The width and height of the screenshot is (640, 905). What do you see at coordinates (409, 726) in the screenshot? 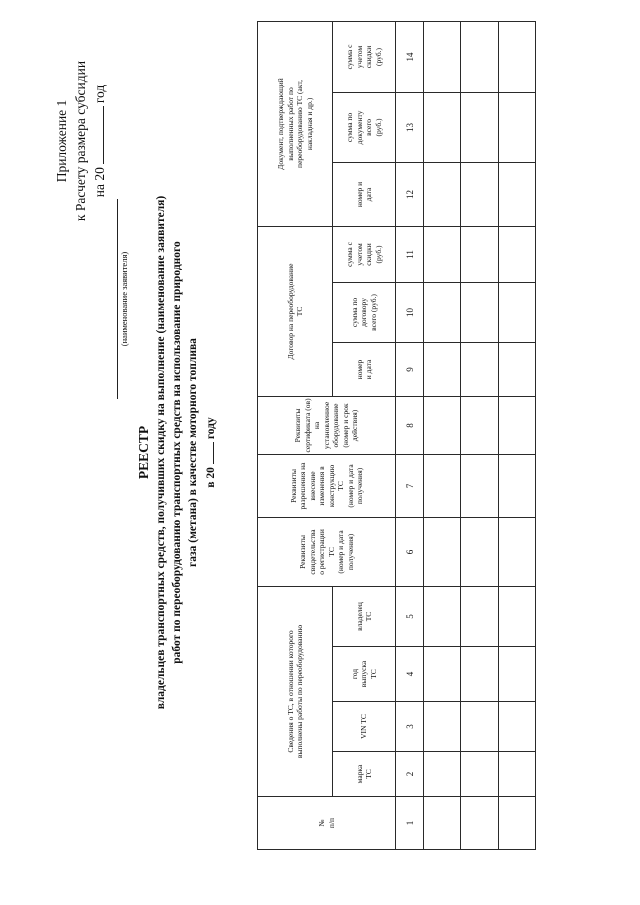
I see `column-number-cell: 3` at bounding box center [409, 726].